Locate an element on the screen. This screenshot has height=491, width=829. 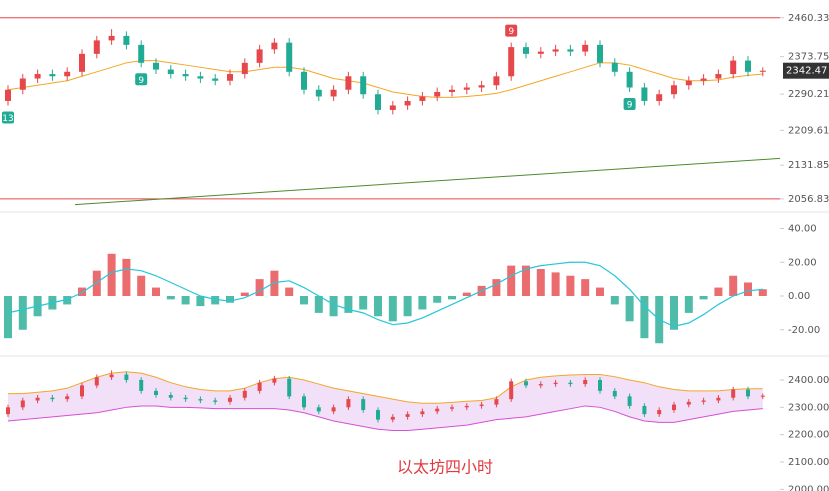
y-tick-label: 2460.33 is located at coordinates (808, 18).